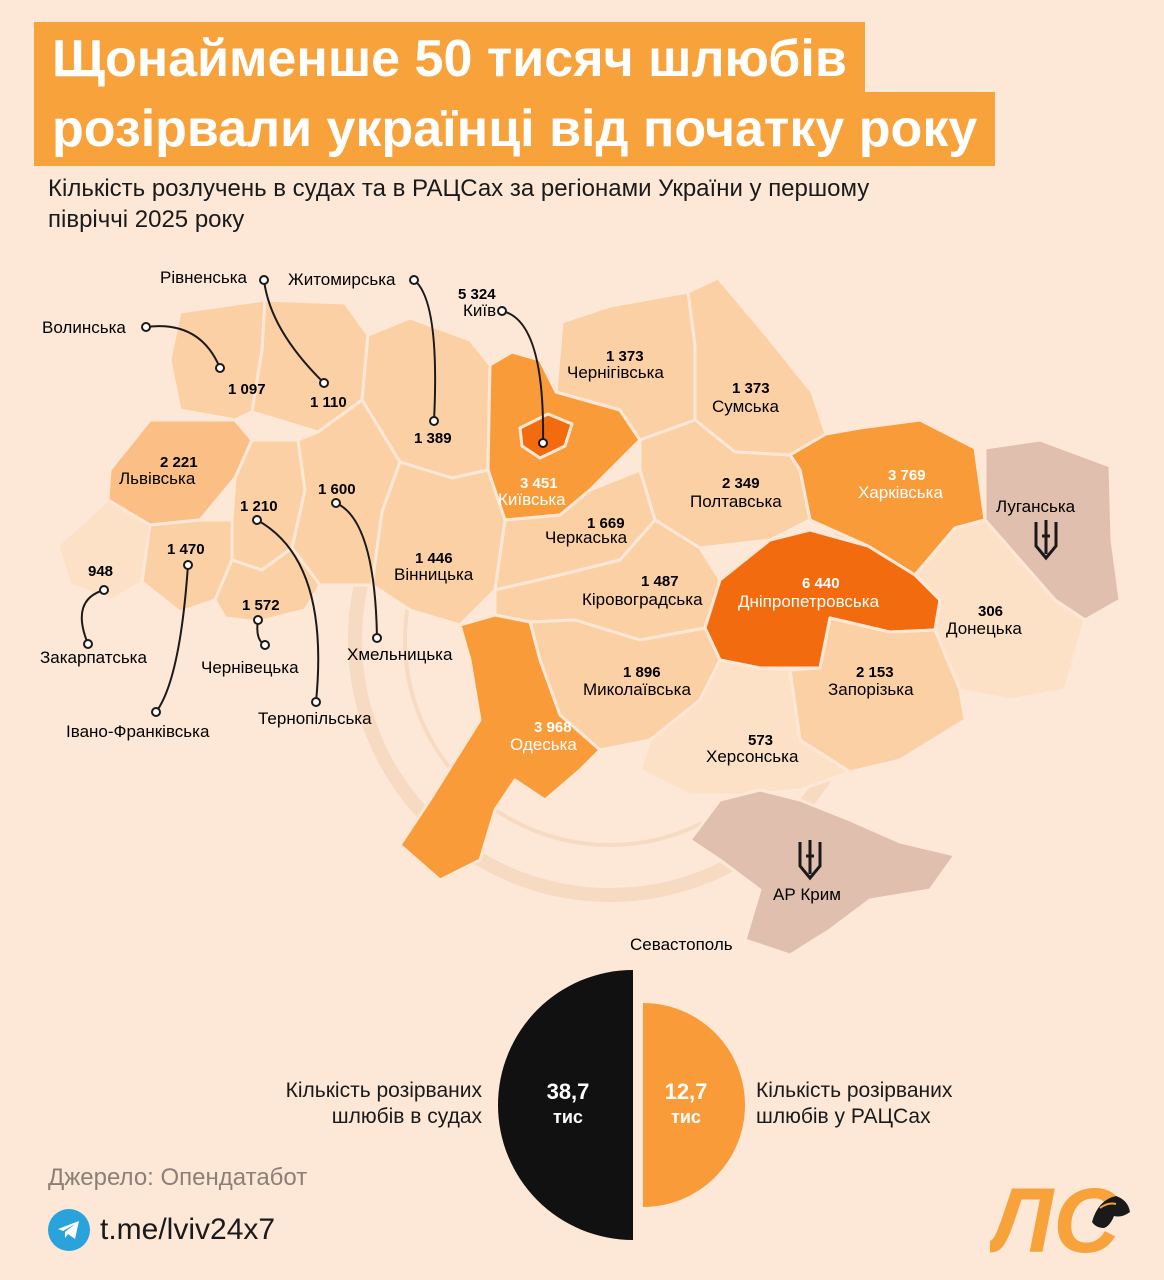  I want to click on region-zaporizka, so click(877, 695).